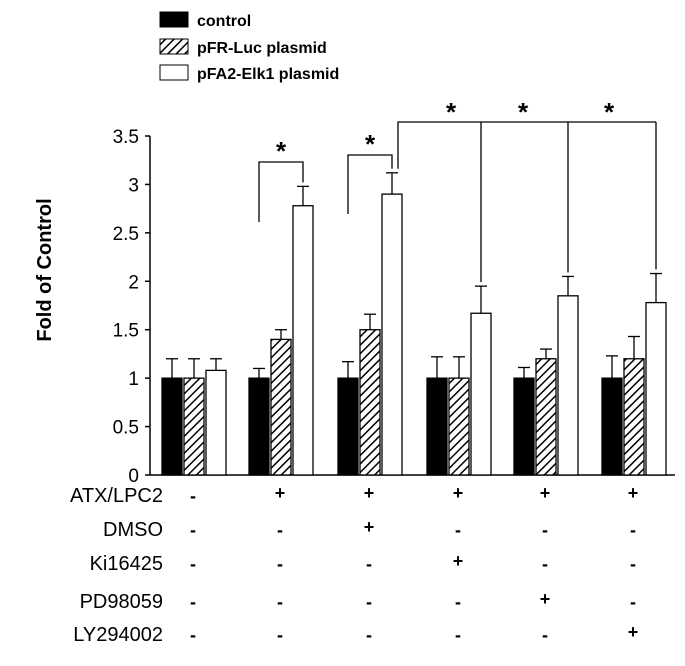 The height and width of the screenshot is (666, 685). I want to click on treatment-label: DMSO, so click(133, 530).